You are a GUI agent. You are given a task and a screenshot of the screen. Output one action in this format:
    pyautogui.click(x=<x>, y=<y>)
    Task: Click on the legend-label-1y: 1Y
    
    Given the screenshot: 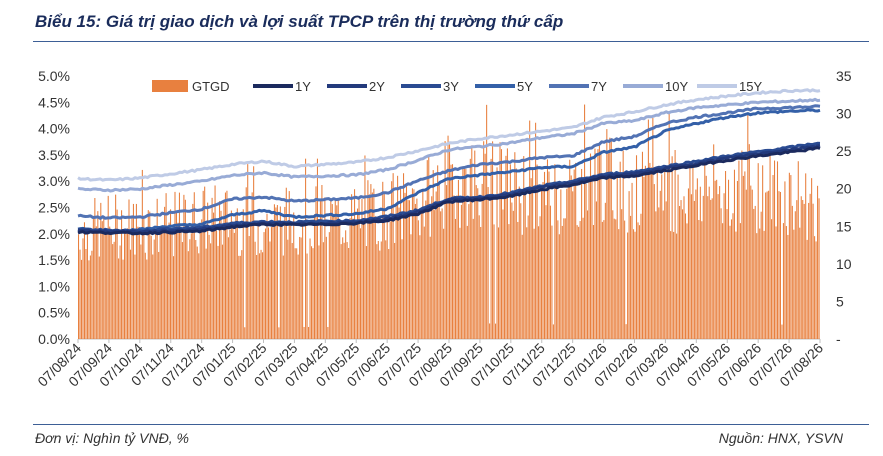 What is the action you would take?
    pyautogui.click(x=303, y=86)
    